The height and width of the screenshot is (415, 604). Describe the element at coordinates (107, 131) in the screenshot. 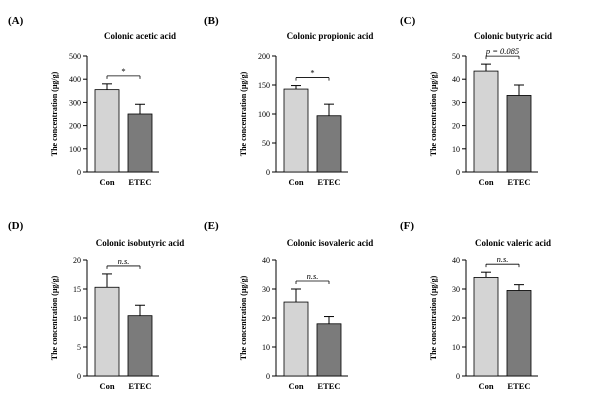

I see `panel-1-bar-con` at that location.